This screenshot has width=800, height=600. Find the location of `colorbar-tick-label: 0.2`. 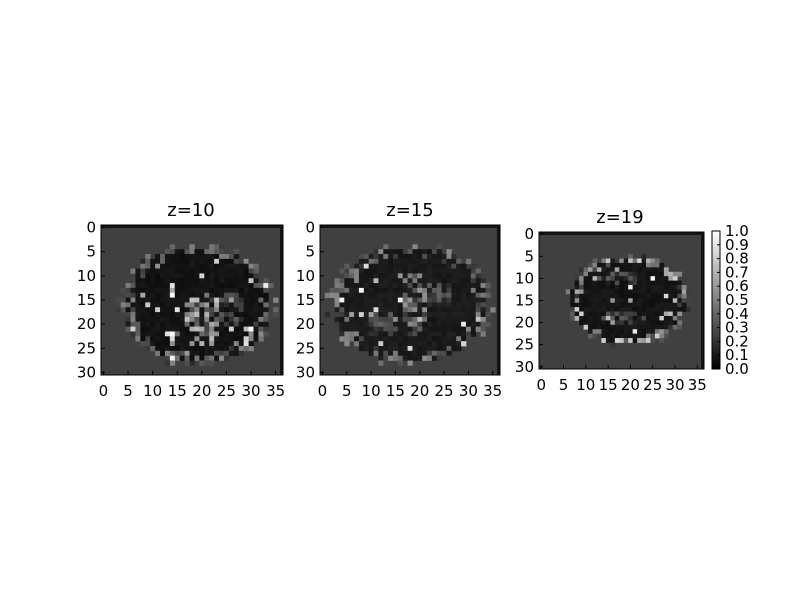

colorbar-tick-label: 0.2 is located at coordinates (737, 341).